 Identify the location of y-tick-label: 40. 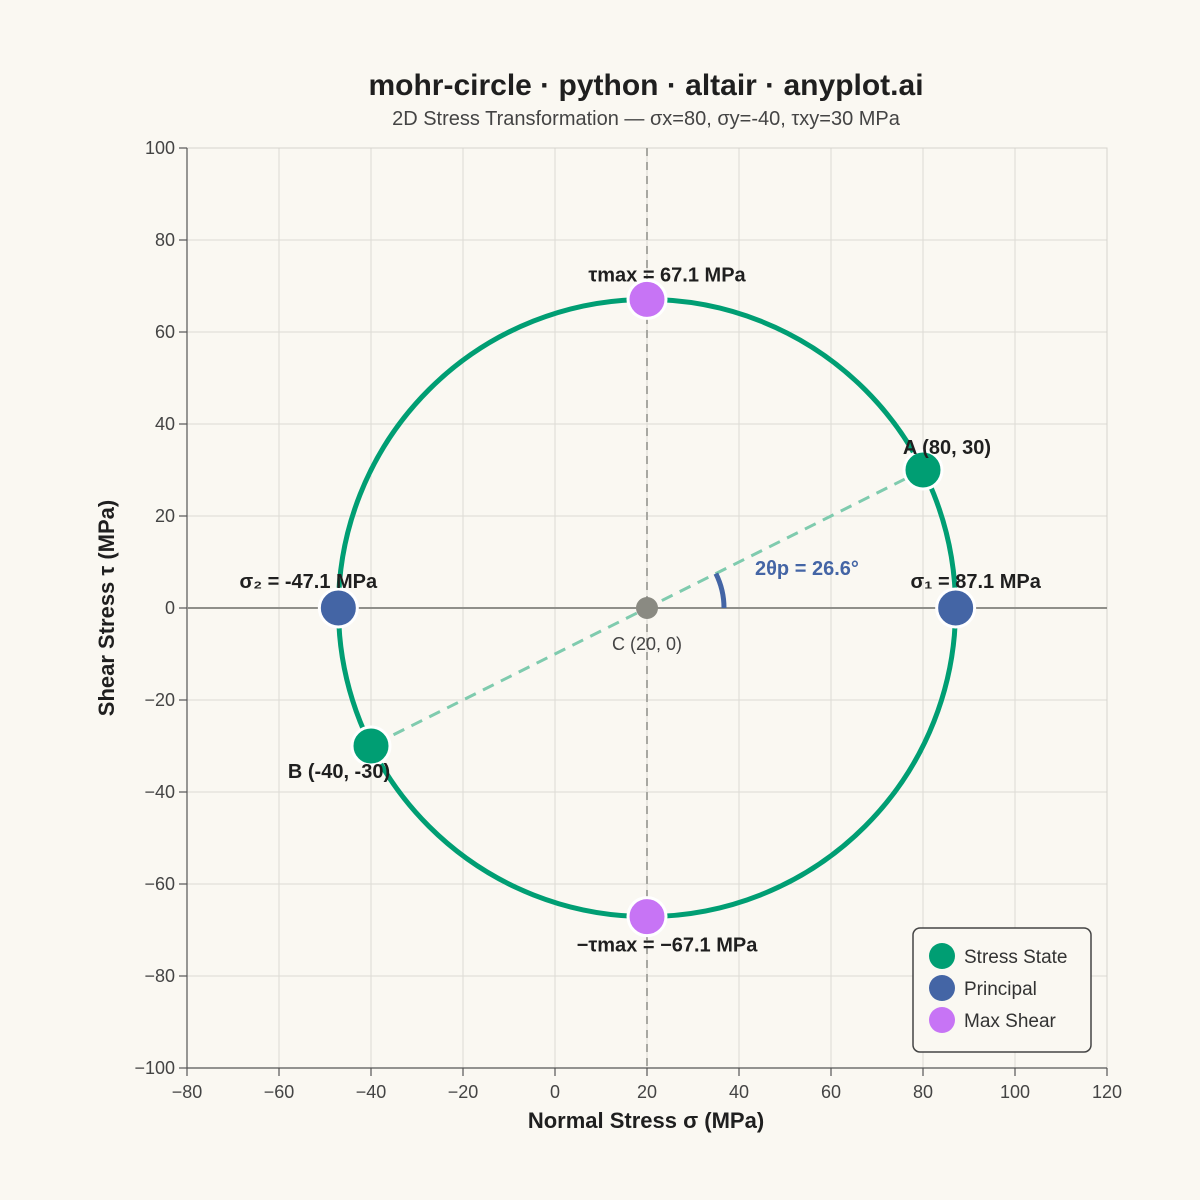
(165, 424).